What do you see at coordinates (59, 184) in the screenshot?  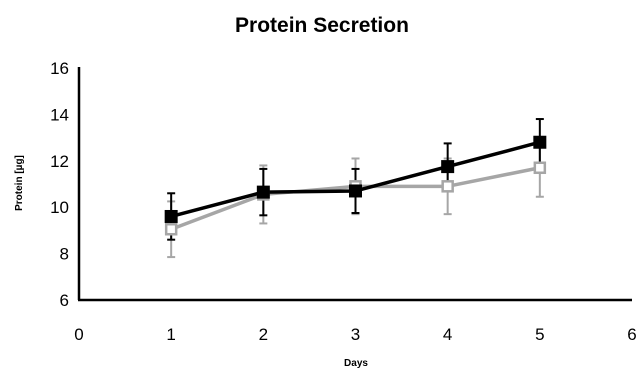 I see `y-tick-labels: 6 8 10 12 14 16` at bounding box center [59, 184].